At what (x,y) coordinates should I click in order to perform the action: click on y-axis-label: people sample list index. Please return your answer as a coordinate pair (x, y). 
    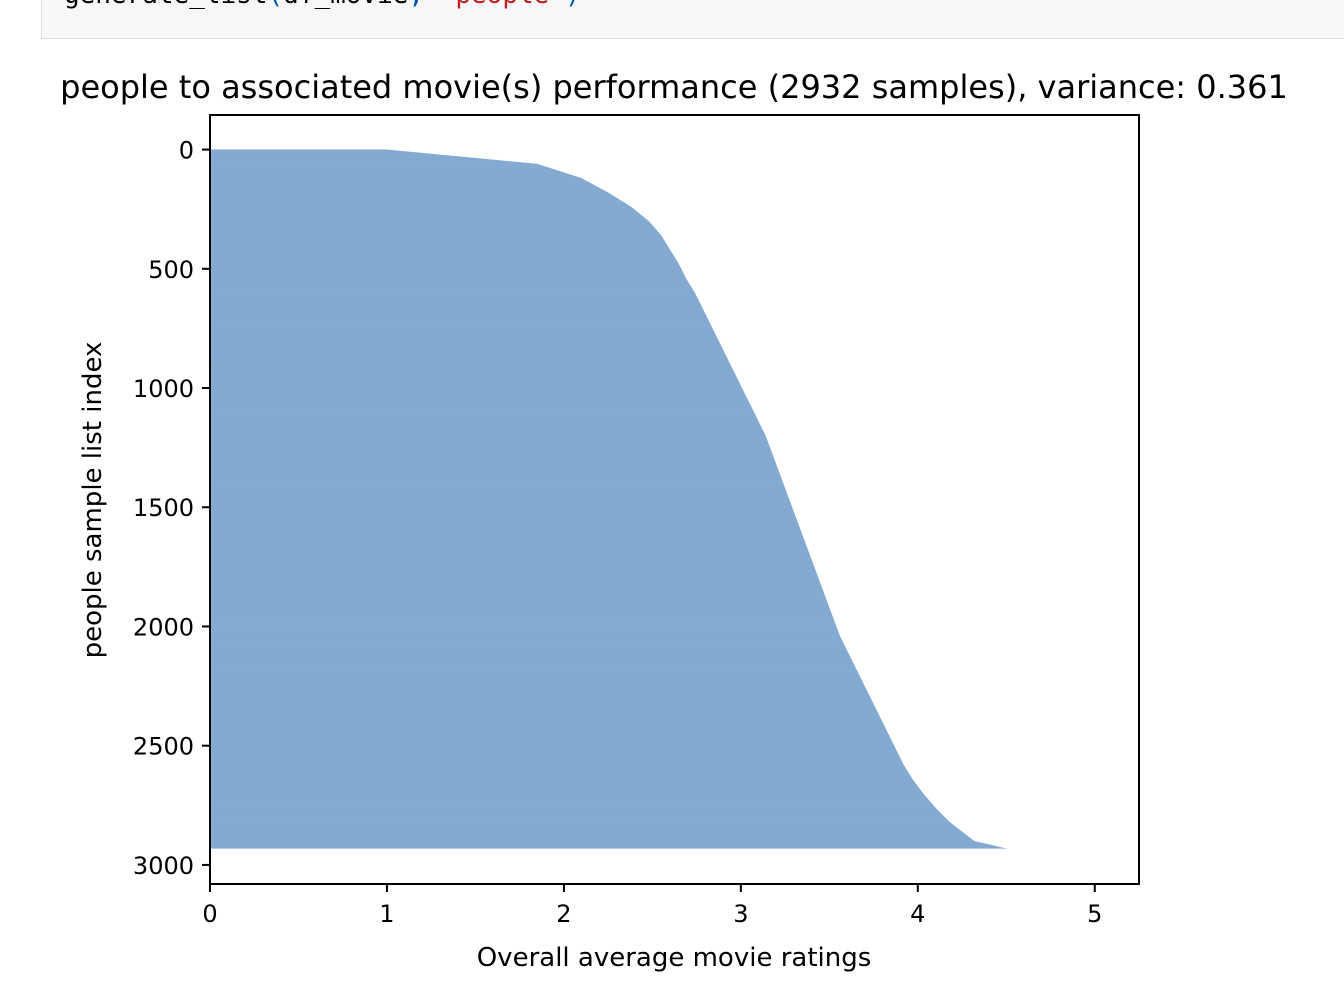
    Looking at the image, I should click on (93, 500).